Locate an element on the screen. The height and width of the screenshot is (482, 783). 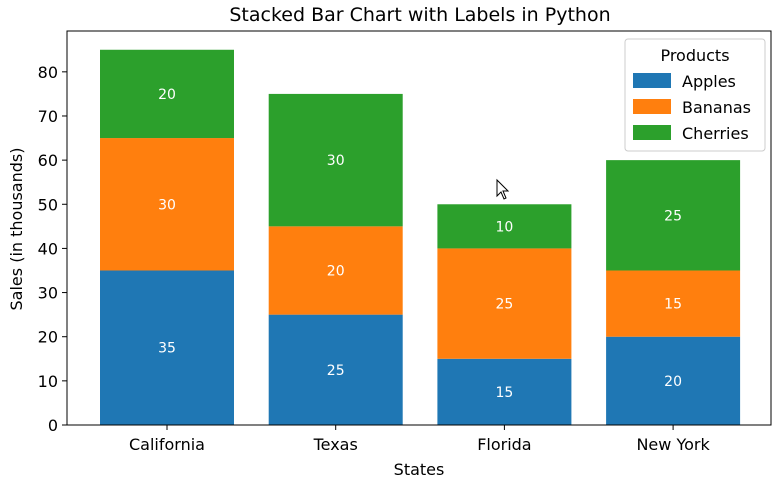
bar-cherries-florida is located at coordinates (504, 226).